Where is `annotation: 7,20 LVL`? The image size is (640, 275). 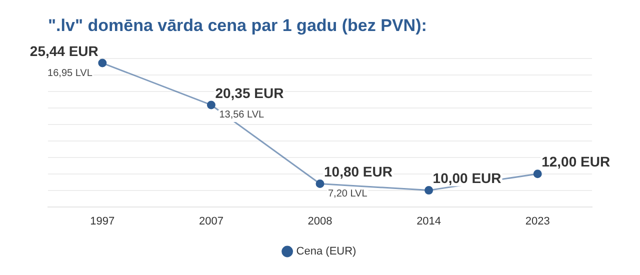 annotation: 7,20 LVL is located at coordinates (348, 194).